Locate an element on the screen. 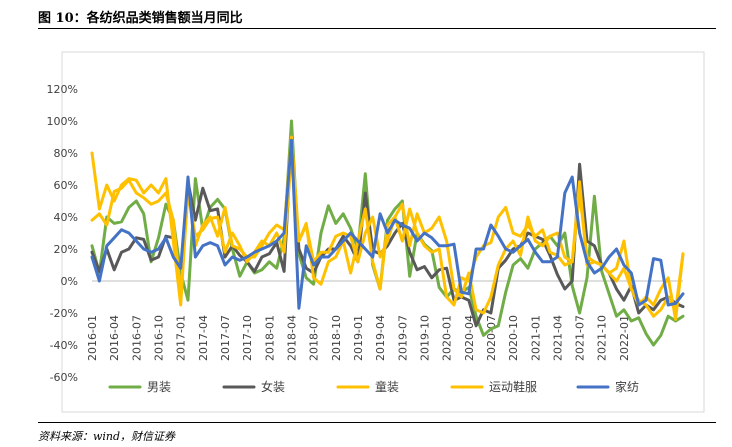  legend-label: 家纺 is located at coordinates (627, 386).